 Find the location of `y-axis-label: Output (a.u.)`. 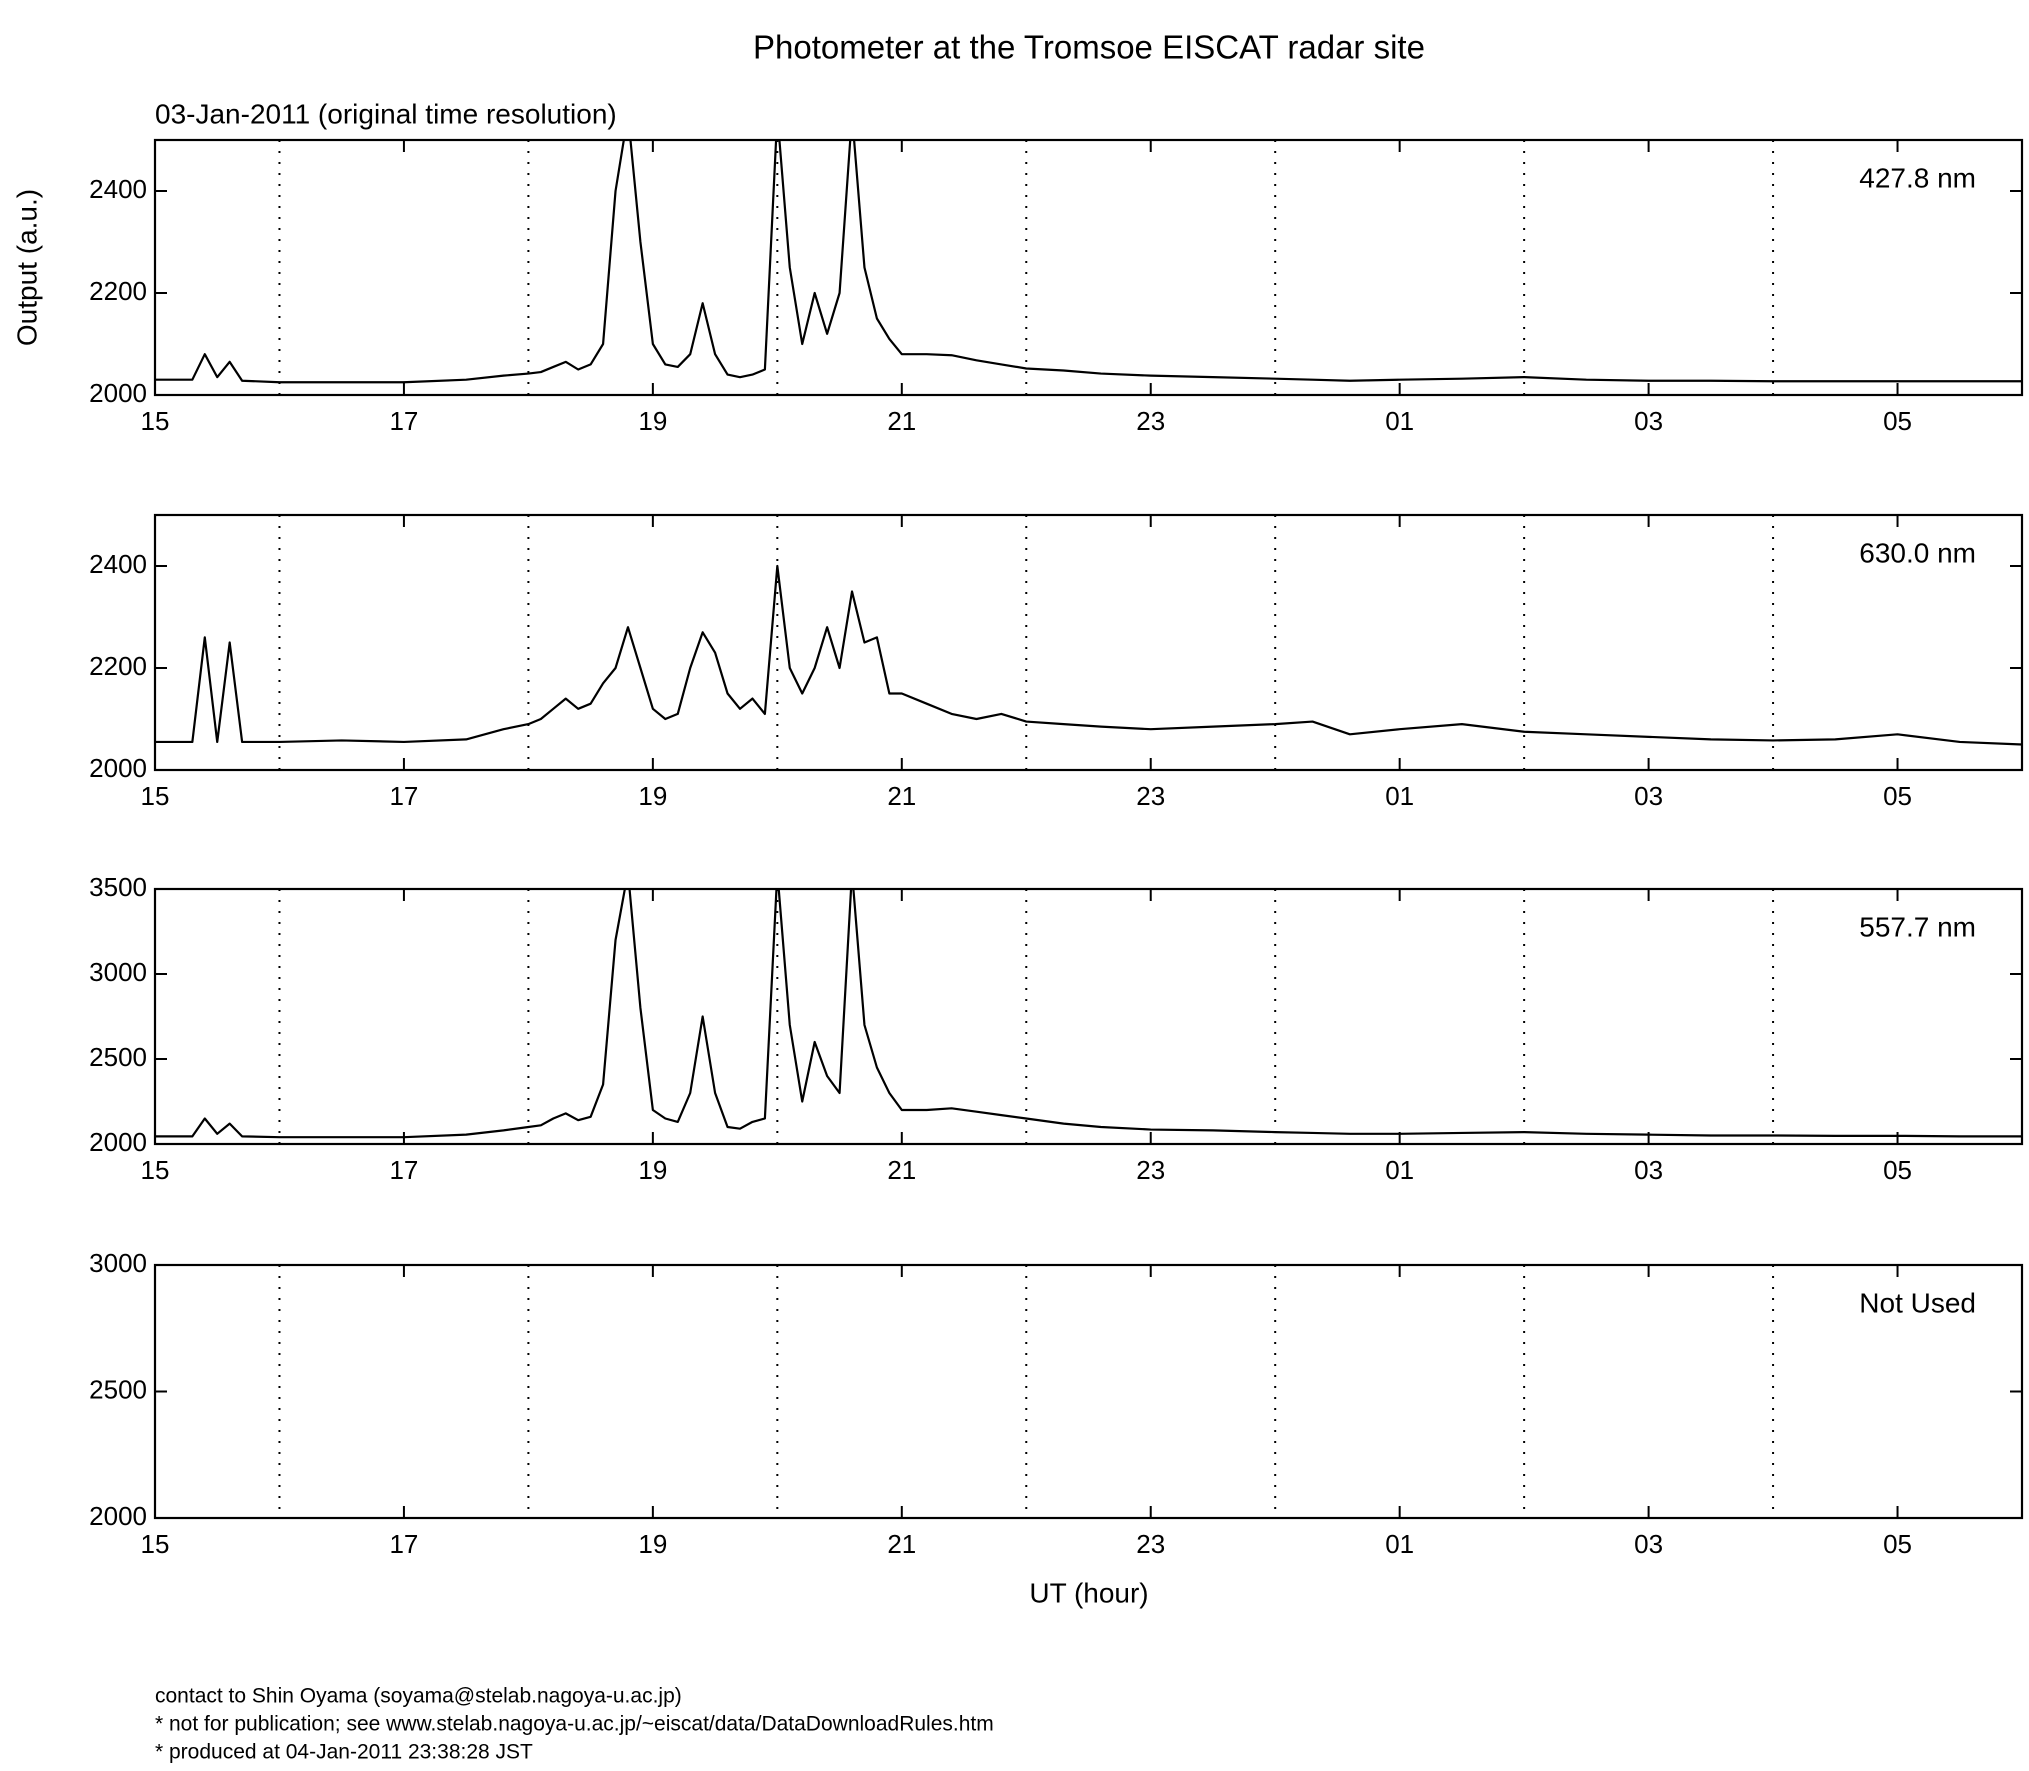

y-axis-label: Output (a.u.) is located at coordinates (26, 267).